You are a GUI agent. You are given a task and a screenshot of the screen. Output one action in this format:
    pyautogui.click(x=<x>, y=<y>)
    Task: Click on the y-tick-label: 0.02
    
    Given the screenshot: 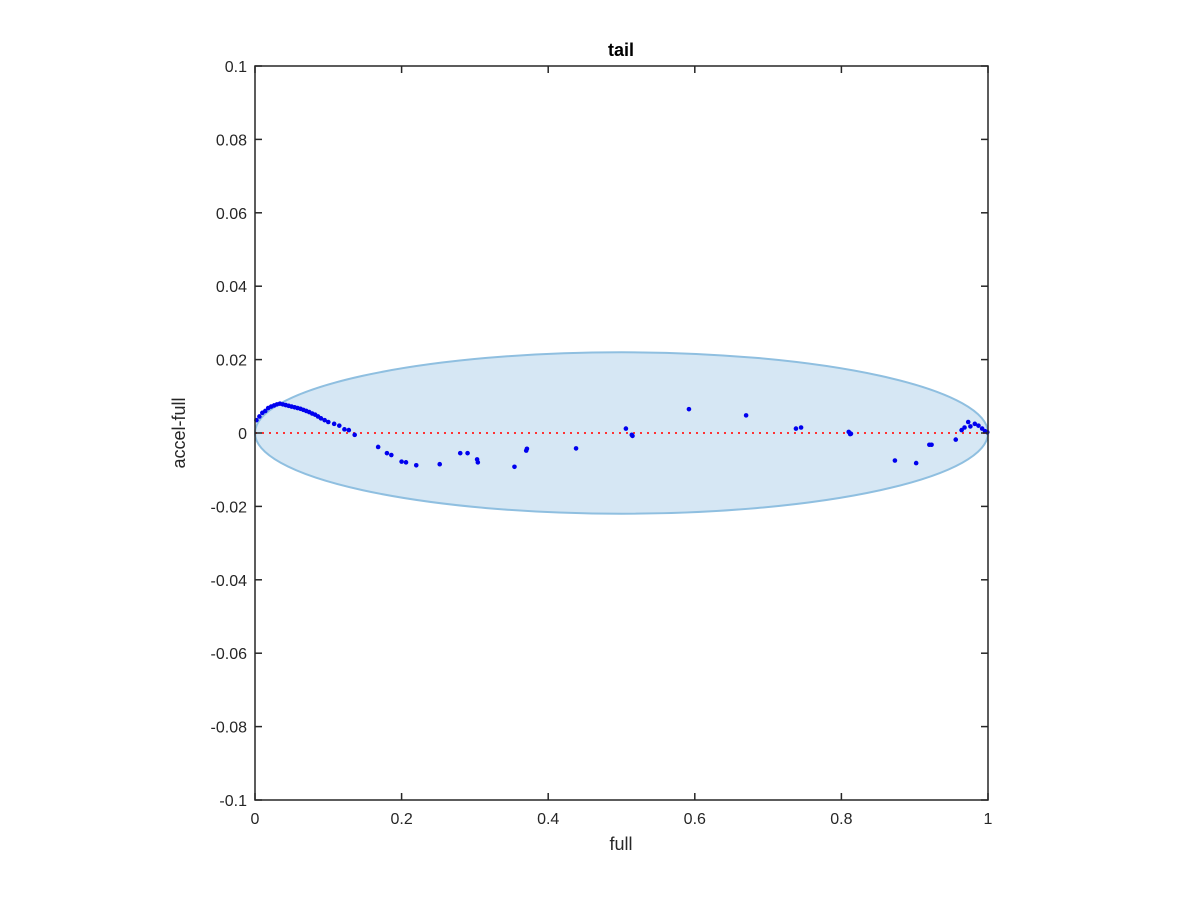 What is the action you would take?
    pyautogui.click(x=231, y=361)
    